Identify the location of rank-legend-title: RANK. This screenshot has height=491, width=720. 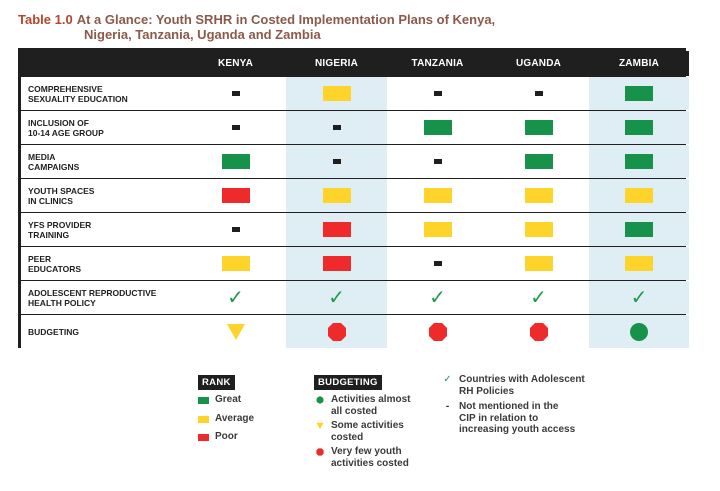
(216, 382).